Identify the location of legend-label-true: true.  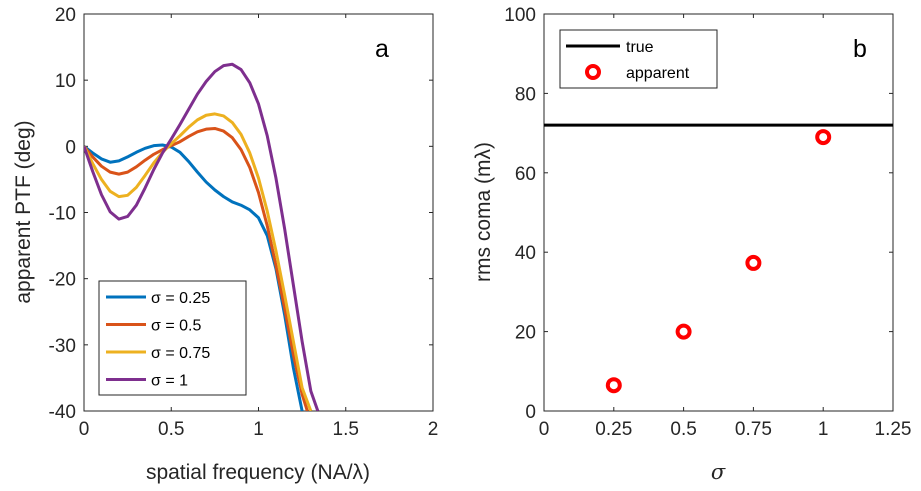
(640, 47).